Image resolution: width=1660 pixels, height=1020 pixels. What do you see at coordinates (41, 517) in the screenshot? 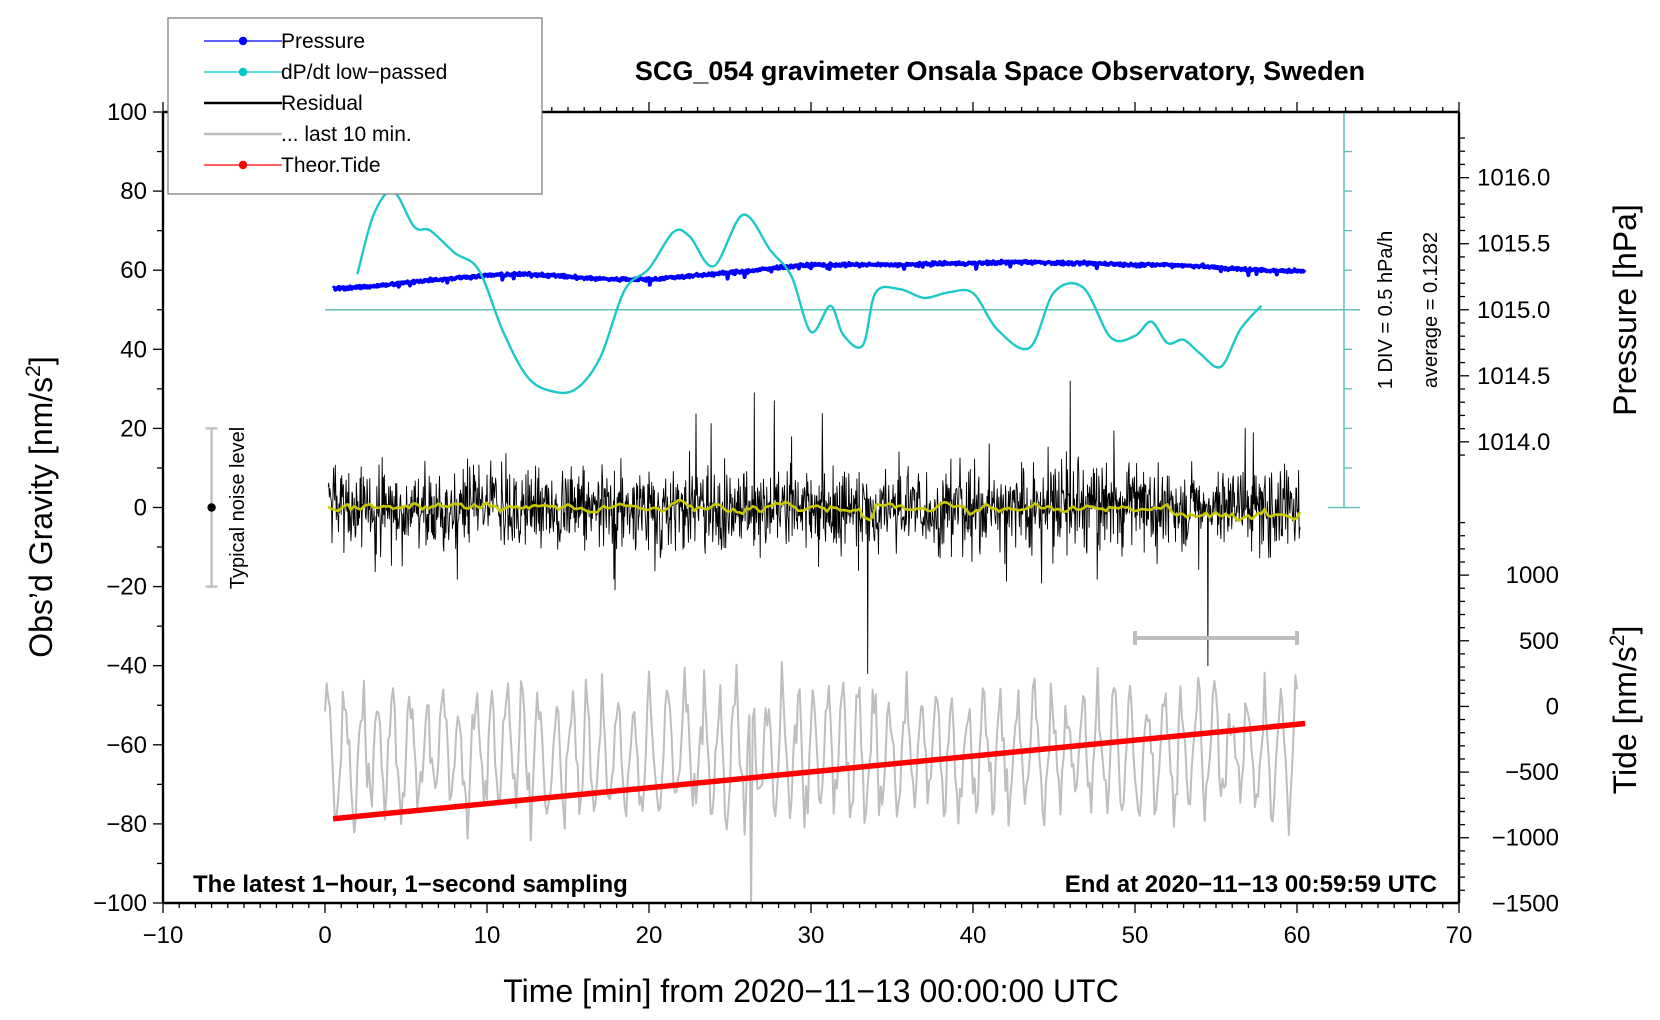
I see `y-axis-left-title-main: Obs’d Gravity [nm/s` at bounding box center [41, 517].